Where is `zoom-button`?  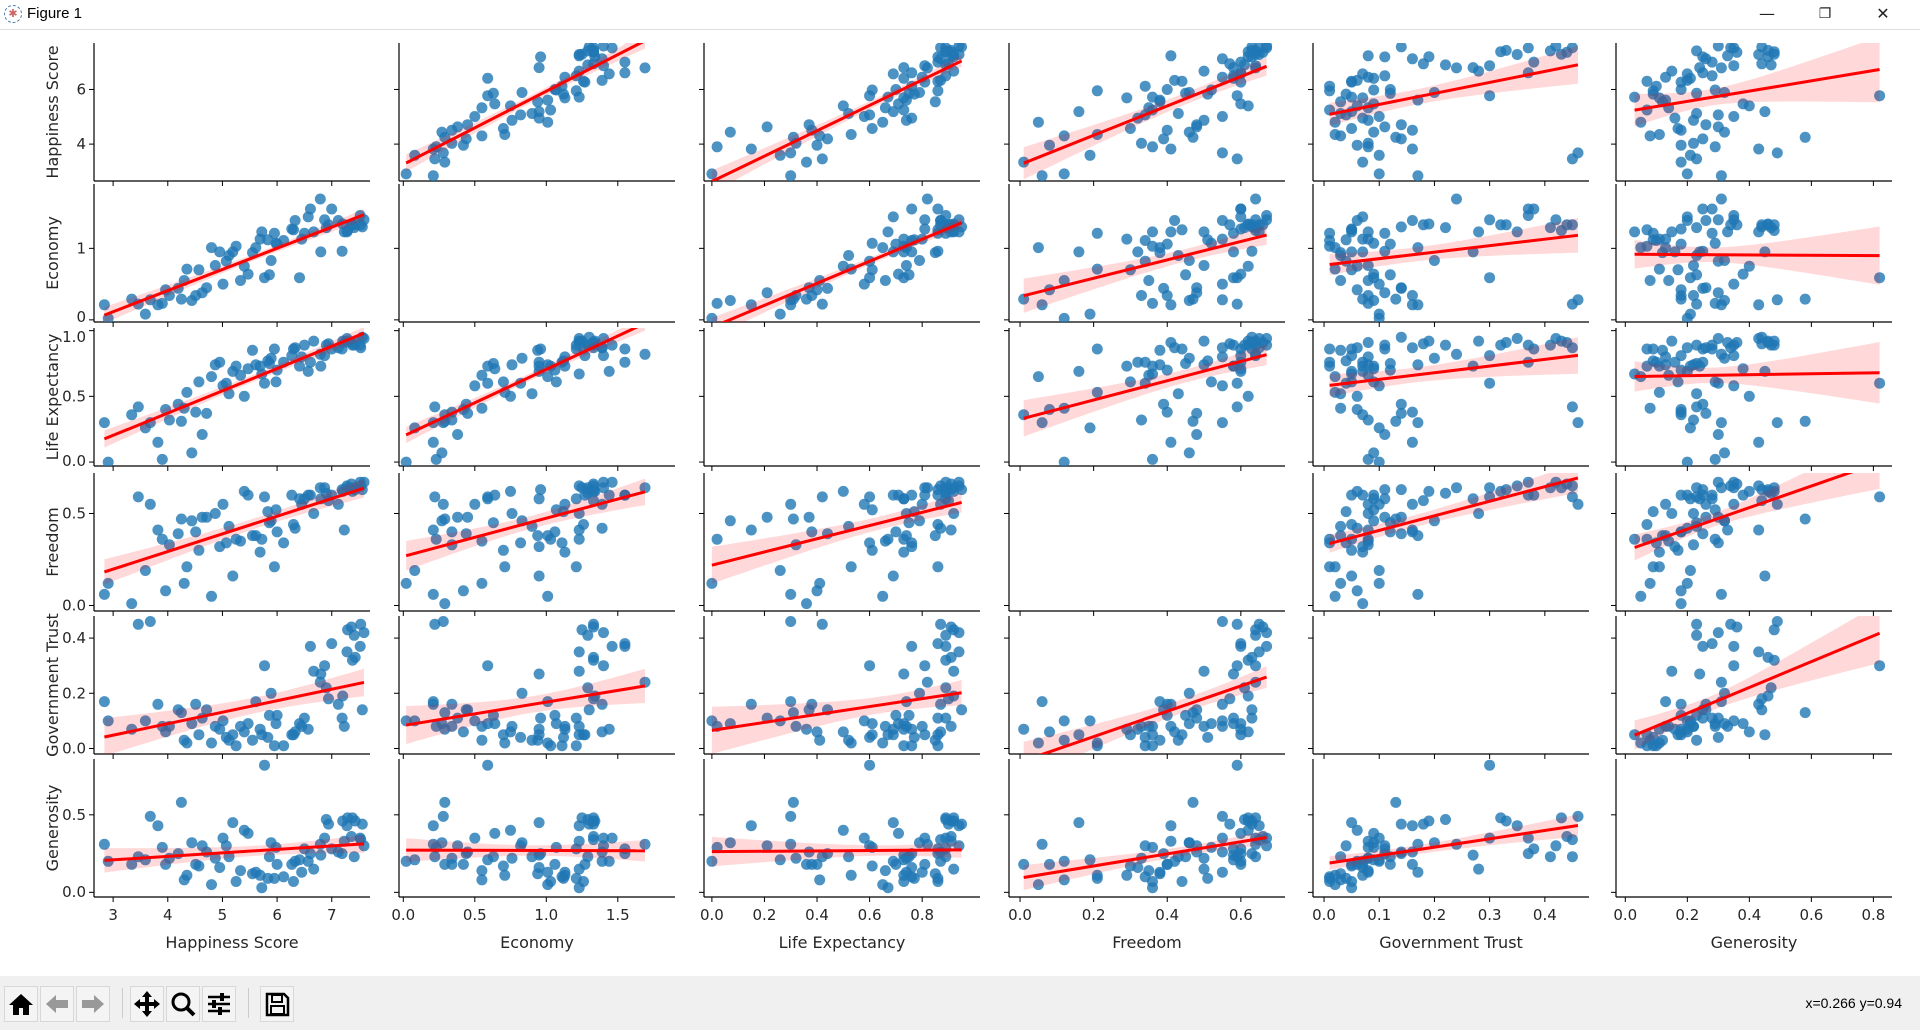 zoom-button is located at coordinates (183, 1004).